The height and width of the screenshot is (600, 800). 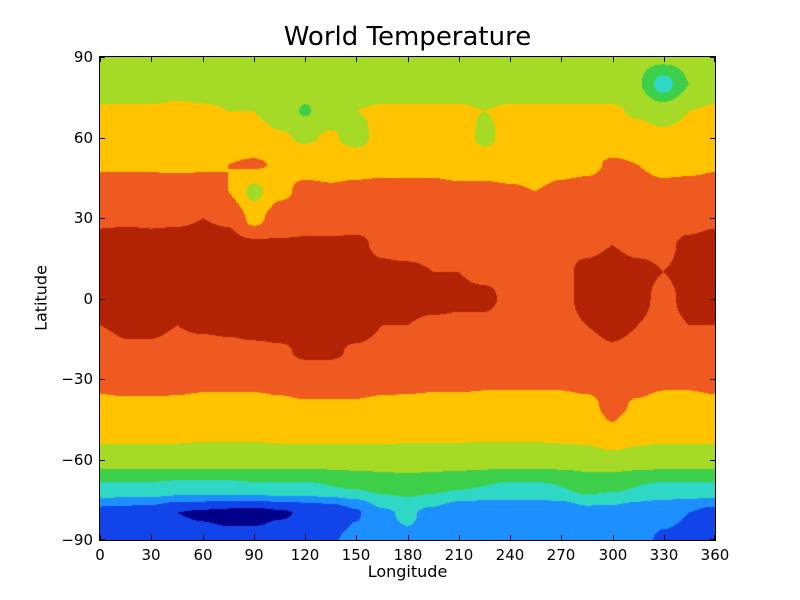 What do you see at coordinates (83, 218) in the screenshot?
I see `y-tick-label: 30` at bounding box center [83, 218].